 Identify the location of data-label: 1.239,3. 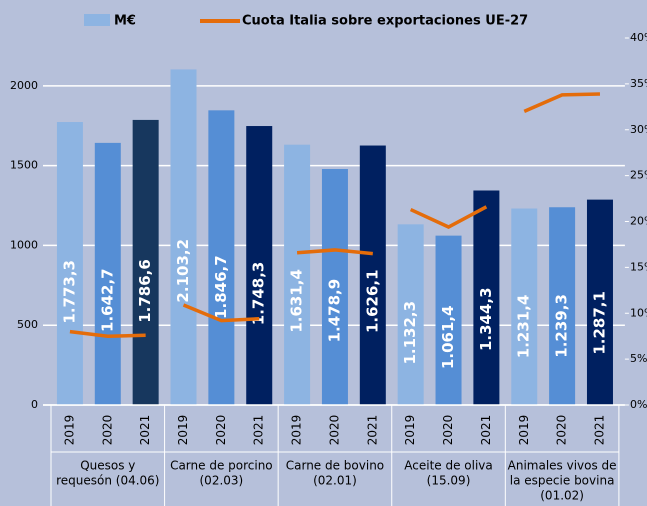
(562, 326).